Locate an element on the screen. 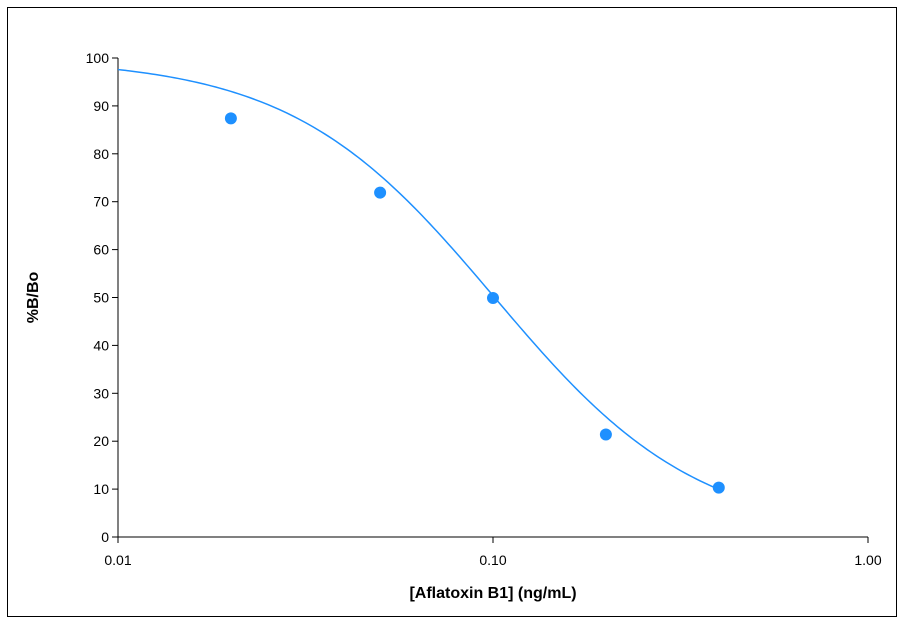 The width and height of the screenshot is (904, 624). y-tick-label: 100 is located at coordinates (98, 58).